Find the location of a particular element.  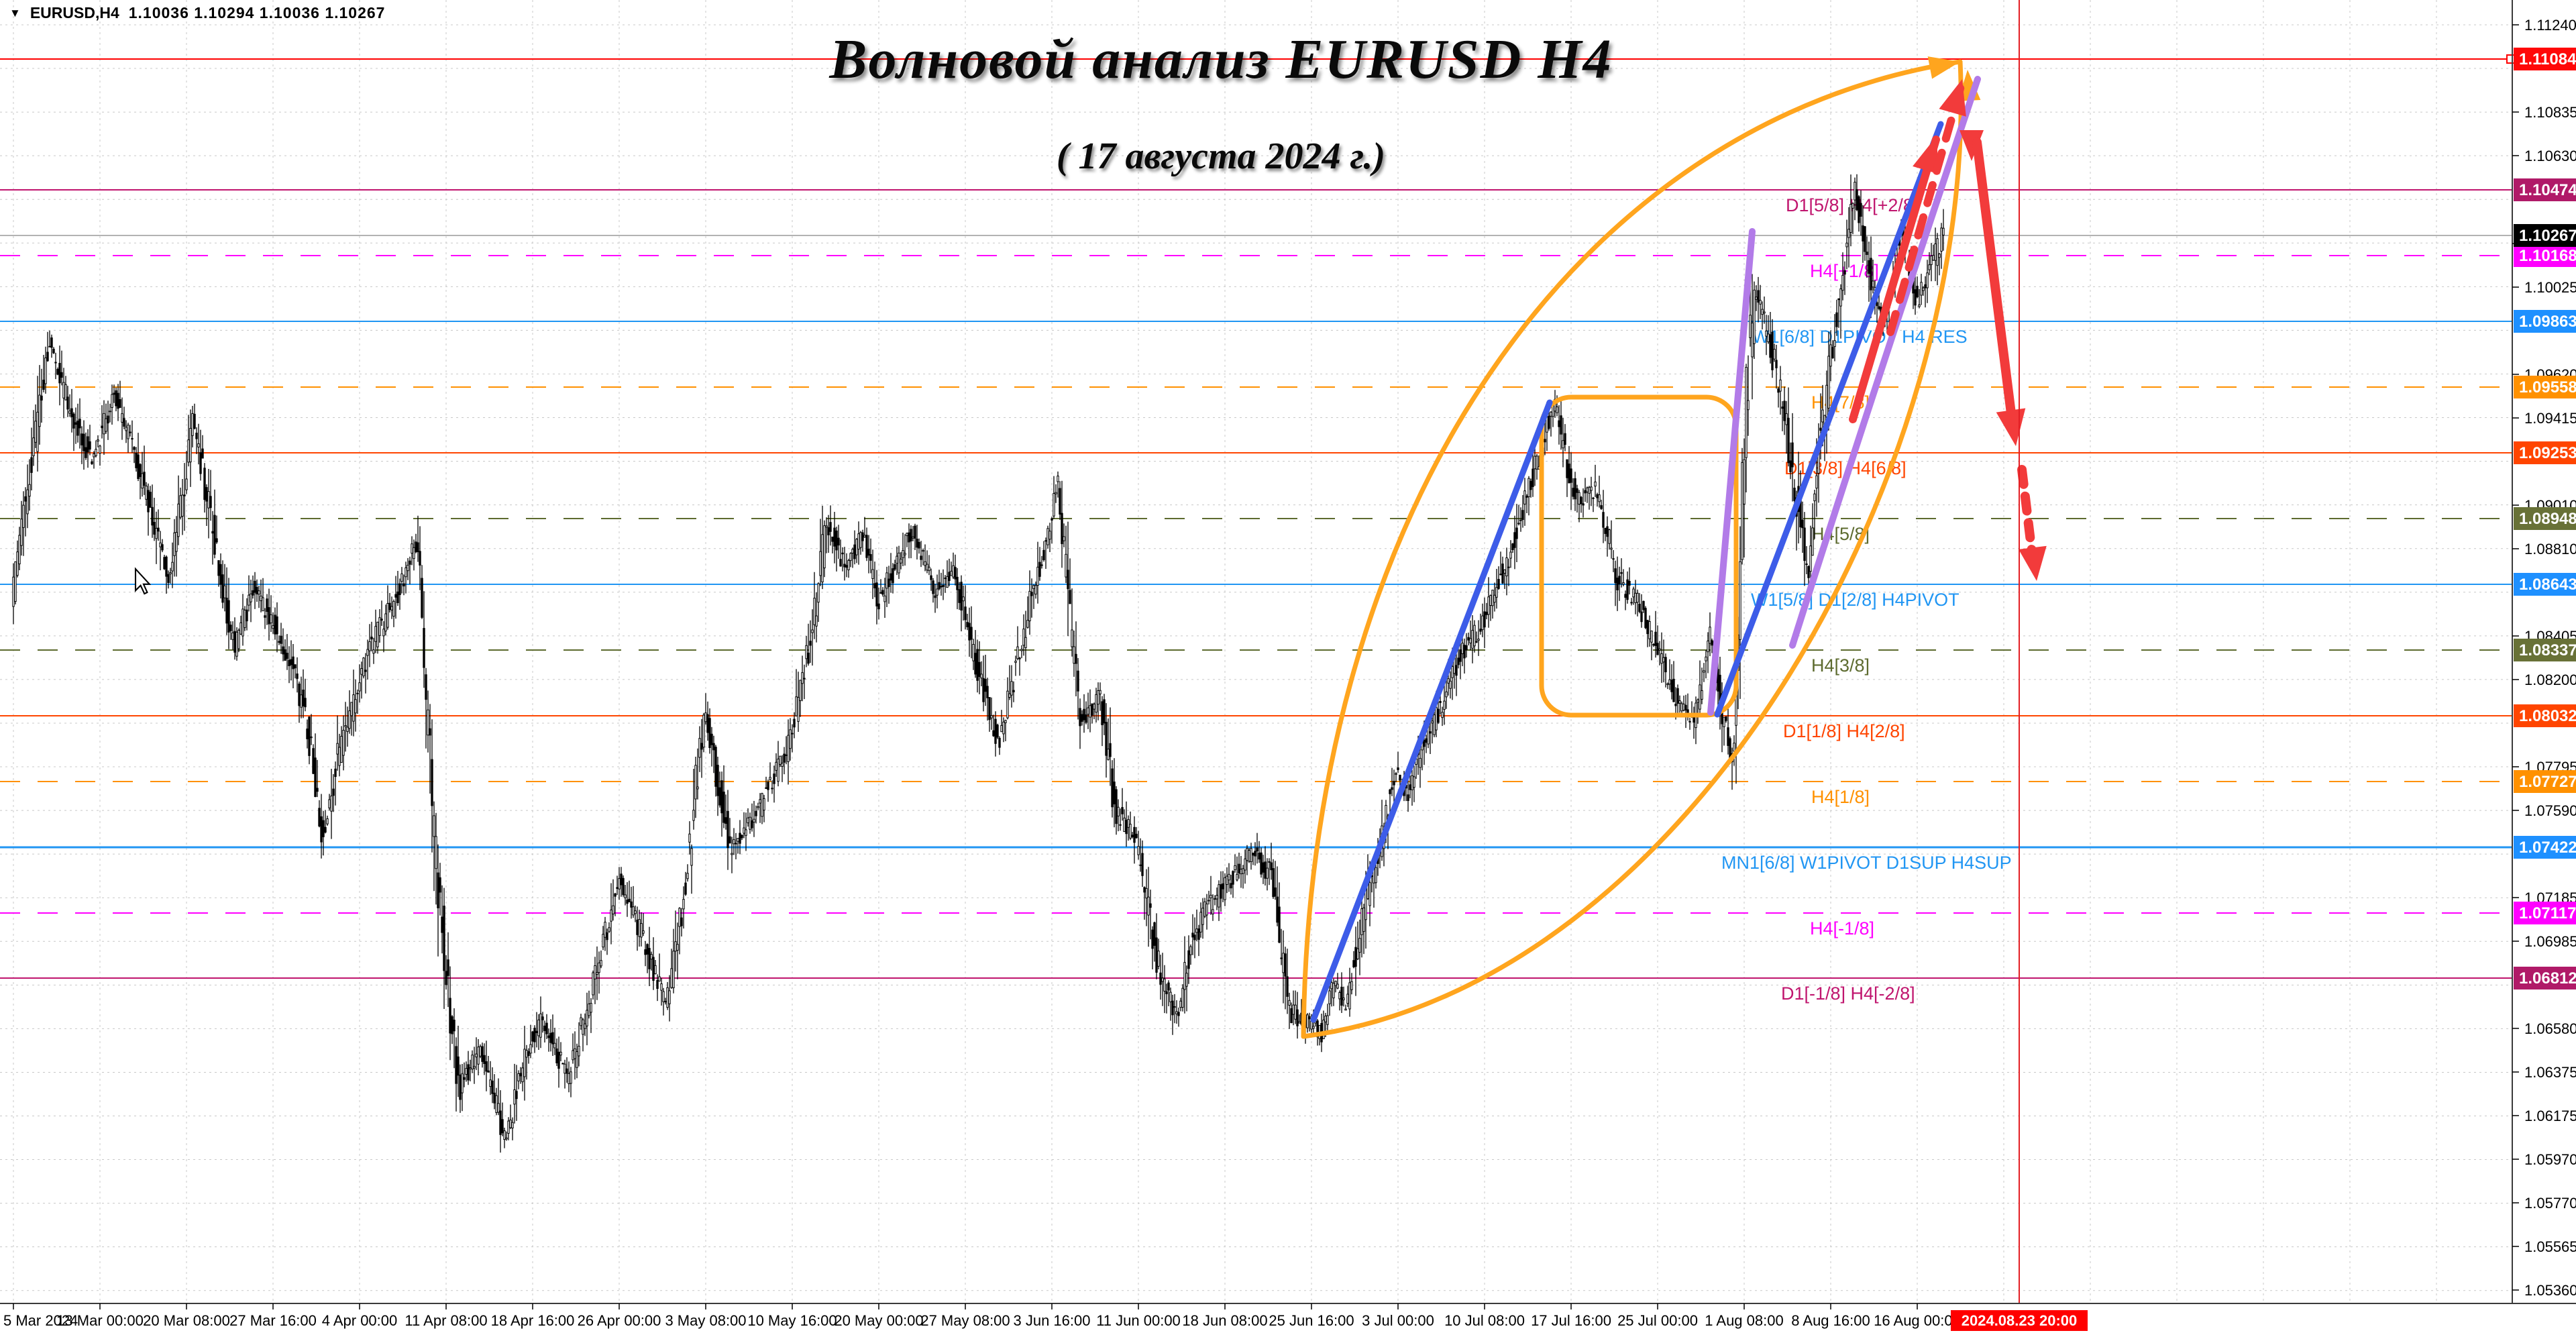

svg-text: 1.08200 is located at coordinates (2550, 680).